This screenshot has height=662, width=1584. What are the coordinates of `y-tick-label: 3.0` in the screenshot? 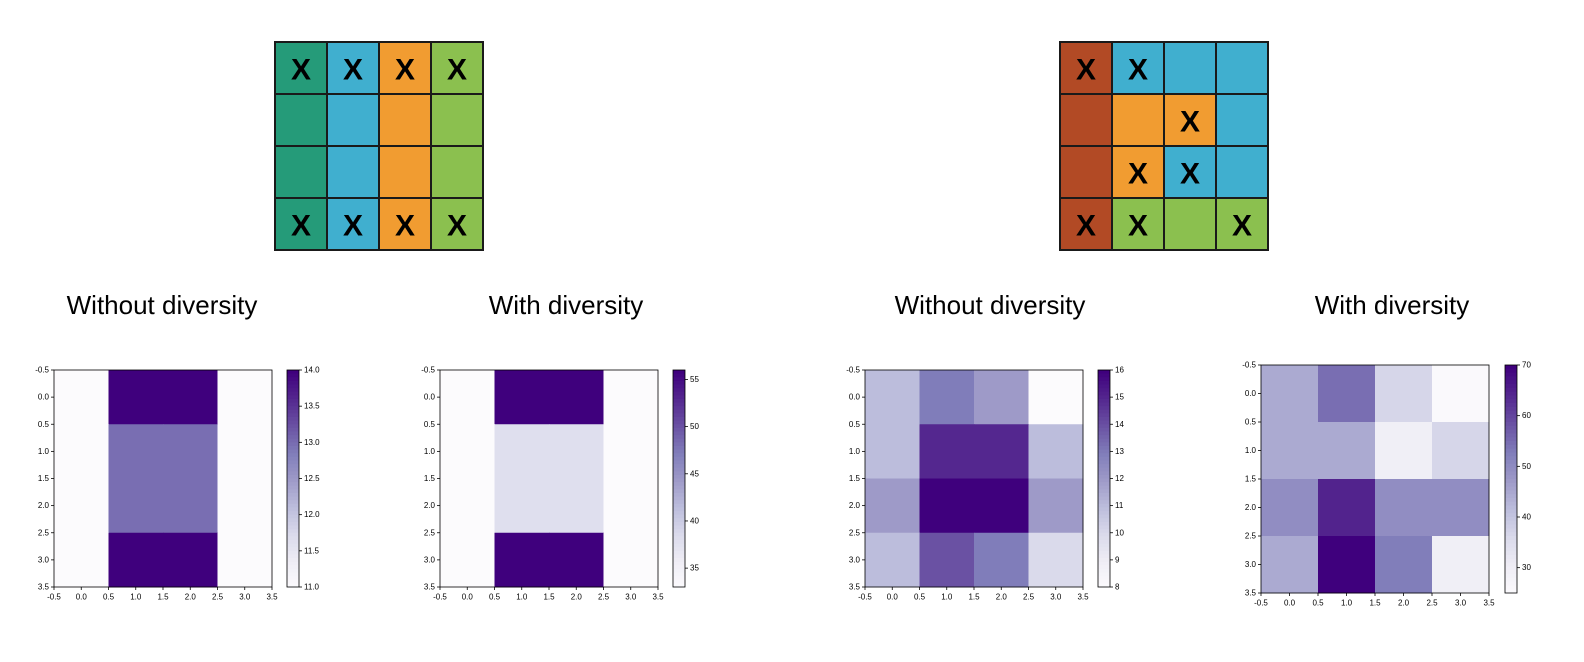 It's located at (44, 559).